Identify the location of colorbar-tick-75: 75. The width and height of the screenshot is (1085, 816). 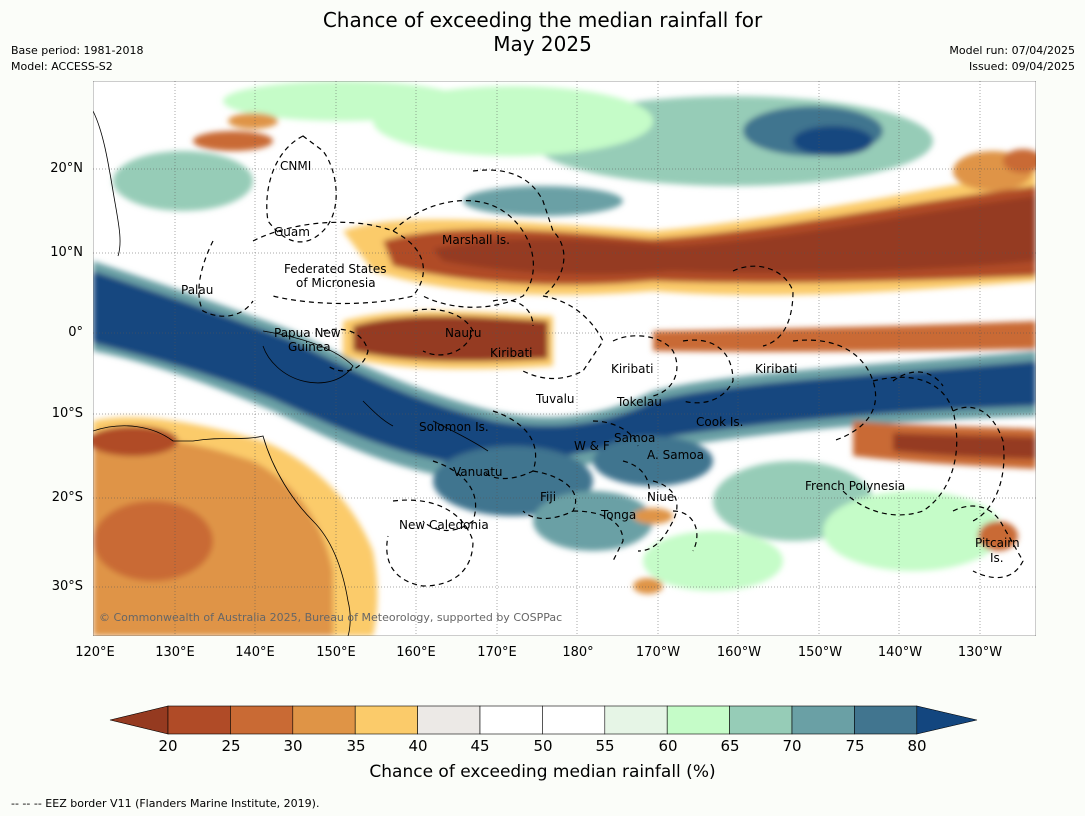
(855, 746).